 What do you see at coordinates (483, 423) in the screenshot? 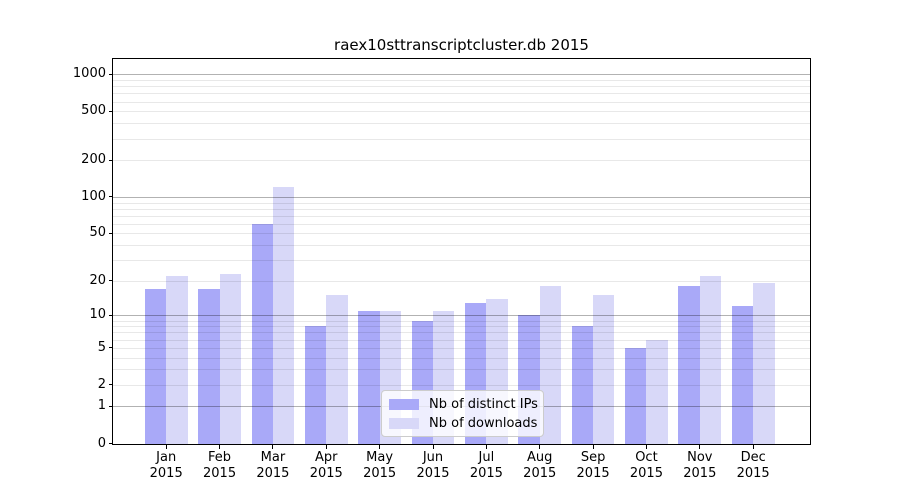
I see `legend-label-downloads: Nb of downloads` at bounding box center [483, 423].